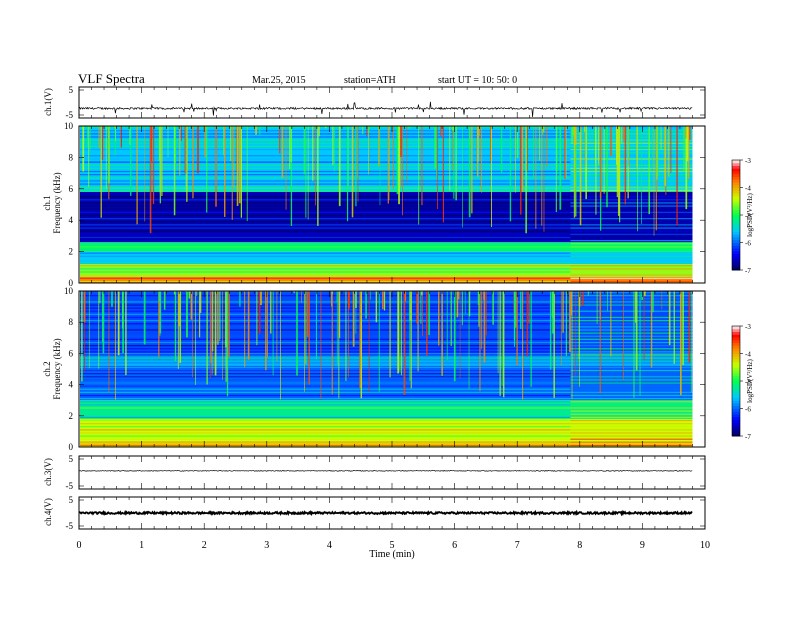 Image resolution: width=792 pixels, height=617 pixels. Describe the element at coordinates (741, 382) in the screenshot. I see `ch2-colorbar: -3 -4 -5 -6 -7` at that location.